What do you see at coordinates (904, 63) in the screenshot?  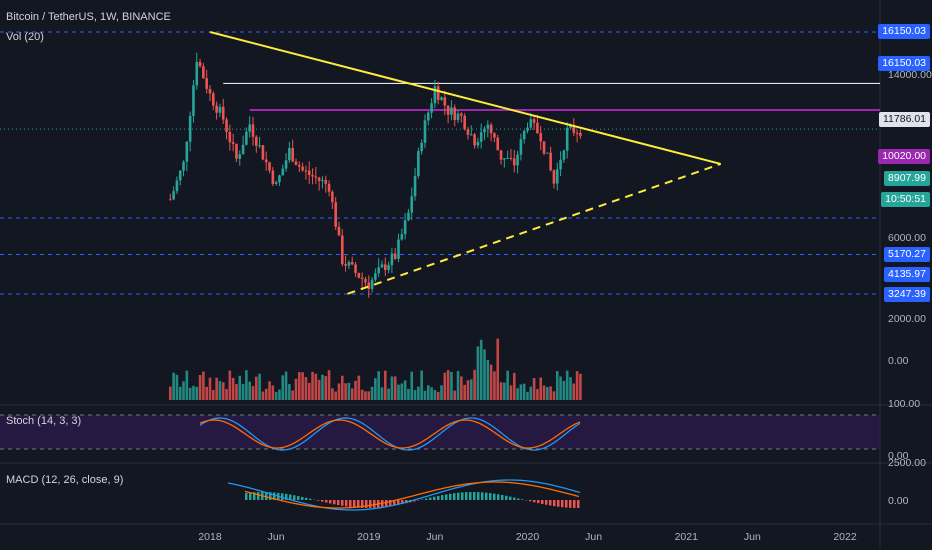 I see `price-tag: 16150.03` at bounding box center [904, 63].